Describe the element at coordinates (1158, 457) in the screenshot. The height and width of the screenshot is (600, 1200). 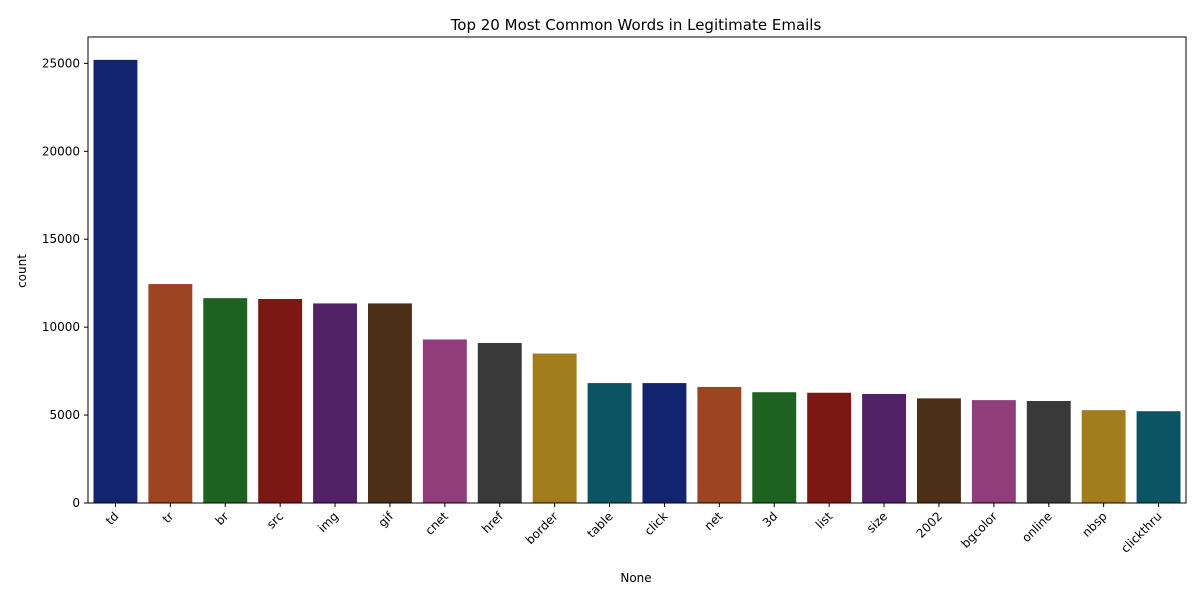
I see `bar-clickthru` at that location.